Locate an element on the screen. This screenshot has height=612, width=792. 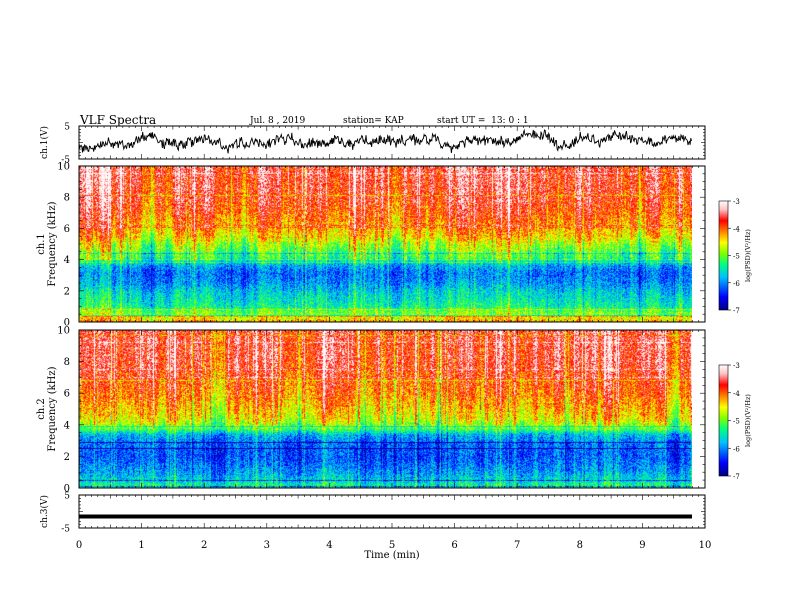
ch2-spectrogram-channel-label: ch.2 is located at coordinates (41, 409).